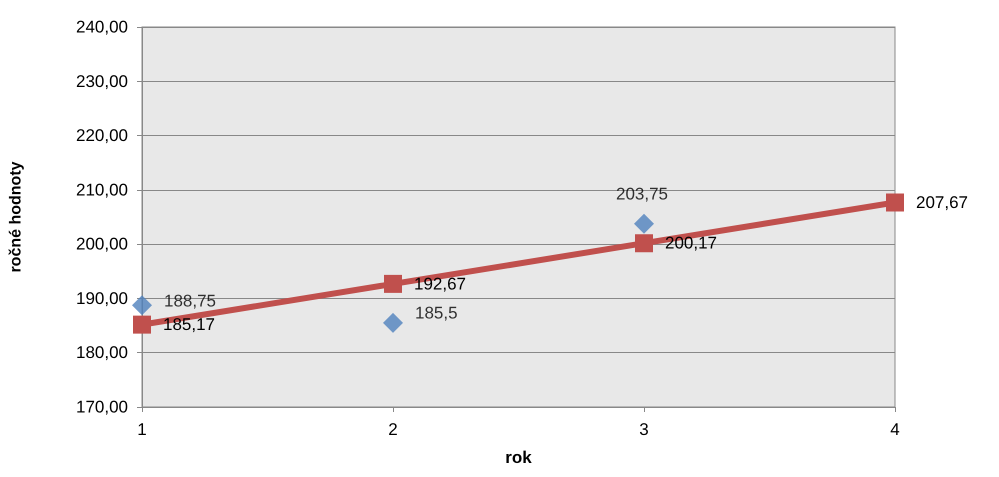  I want to click on data-label: 203,75, so click(642, 194).